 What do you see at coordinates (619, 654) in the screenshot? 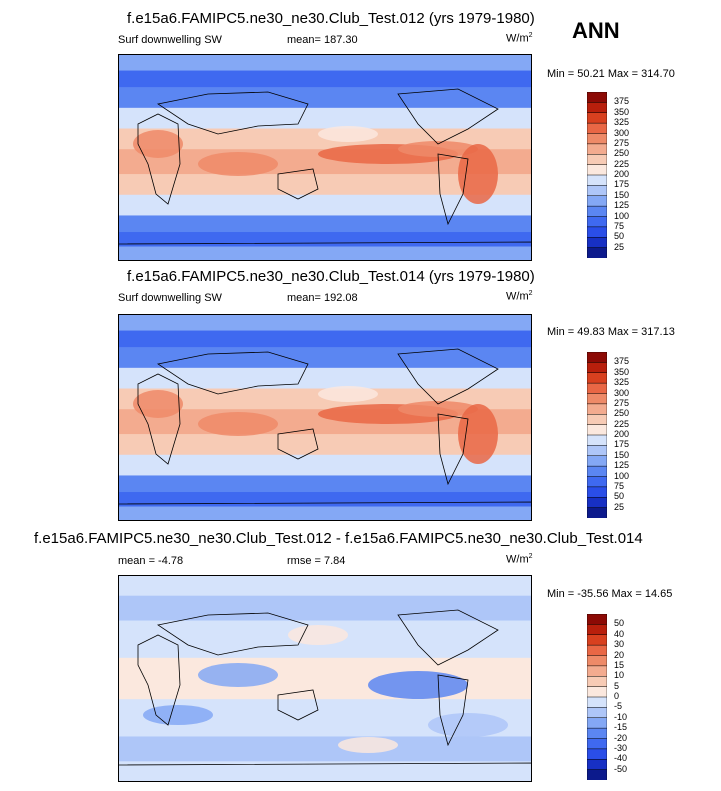
I see `colorbar-tick-label: 20` at bounding box center [619, 654].